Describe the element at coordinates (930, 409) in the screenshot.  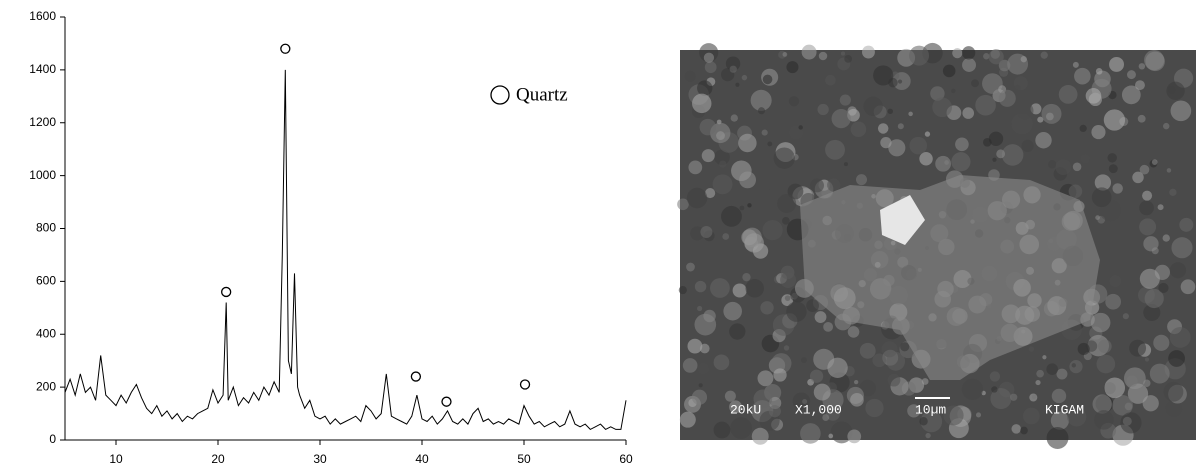
I see `sem-label: 10µm` at that location.